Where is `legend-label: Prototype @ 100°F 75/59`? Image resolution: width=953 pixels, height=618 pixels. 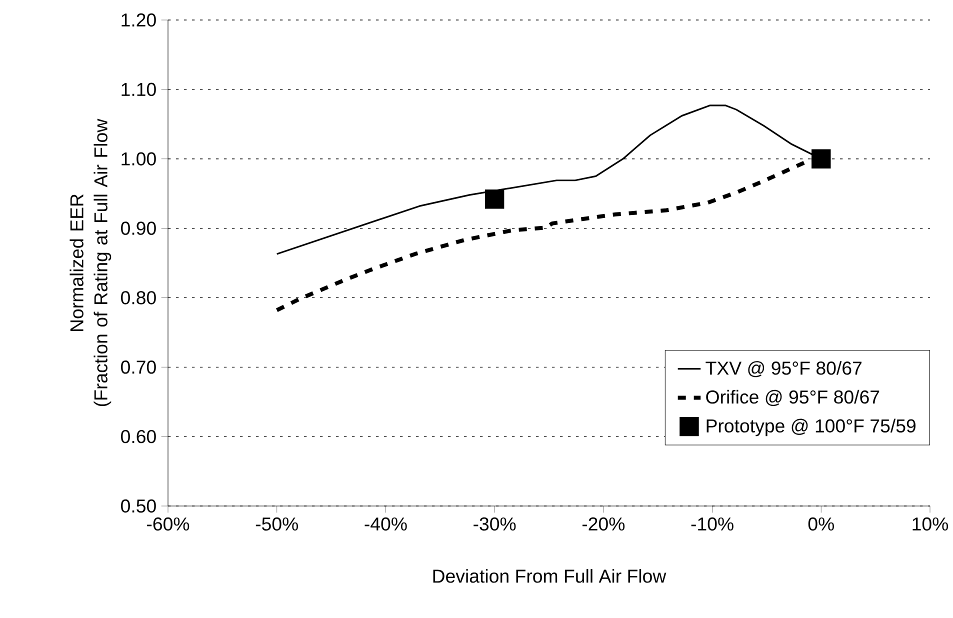 legend-label: Prototype @ 100°F 75/59 is located at coordinates (811, 427).